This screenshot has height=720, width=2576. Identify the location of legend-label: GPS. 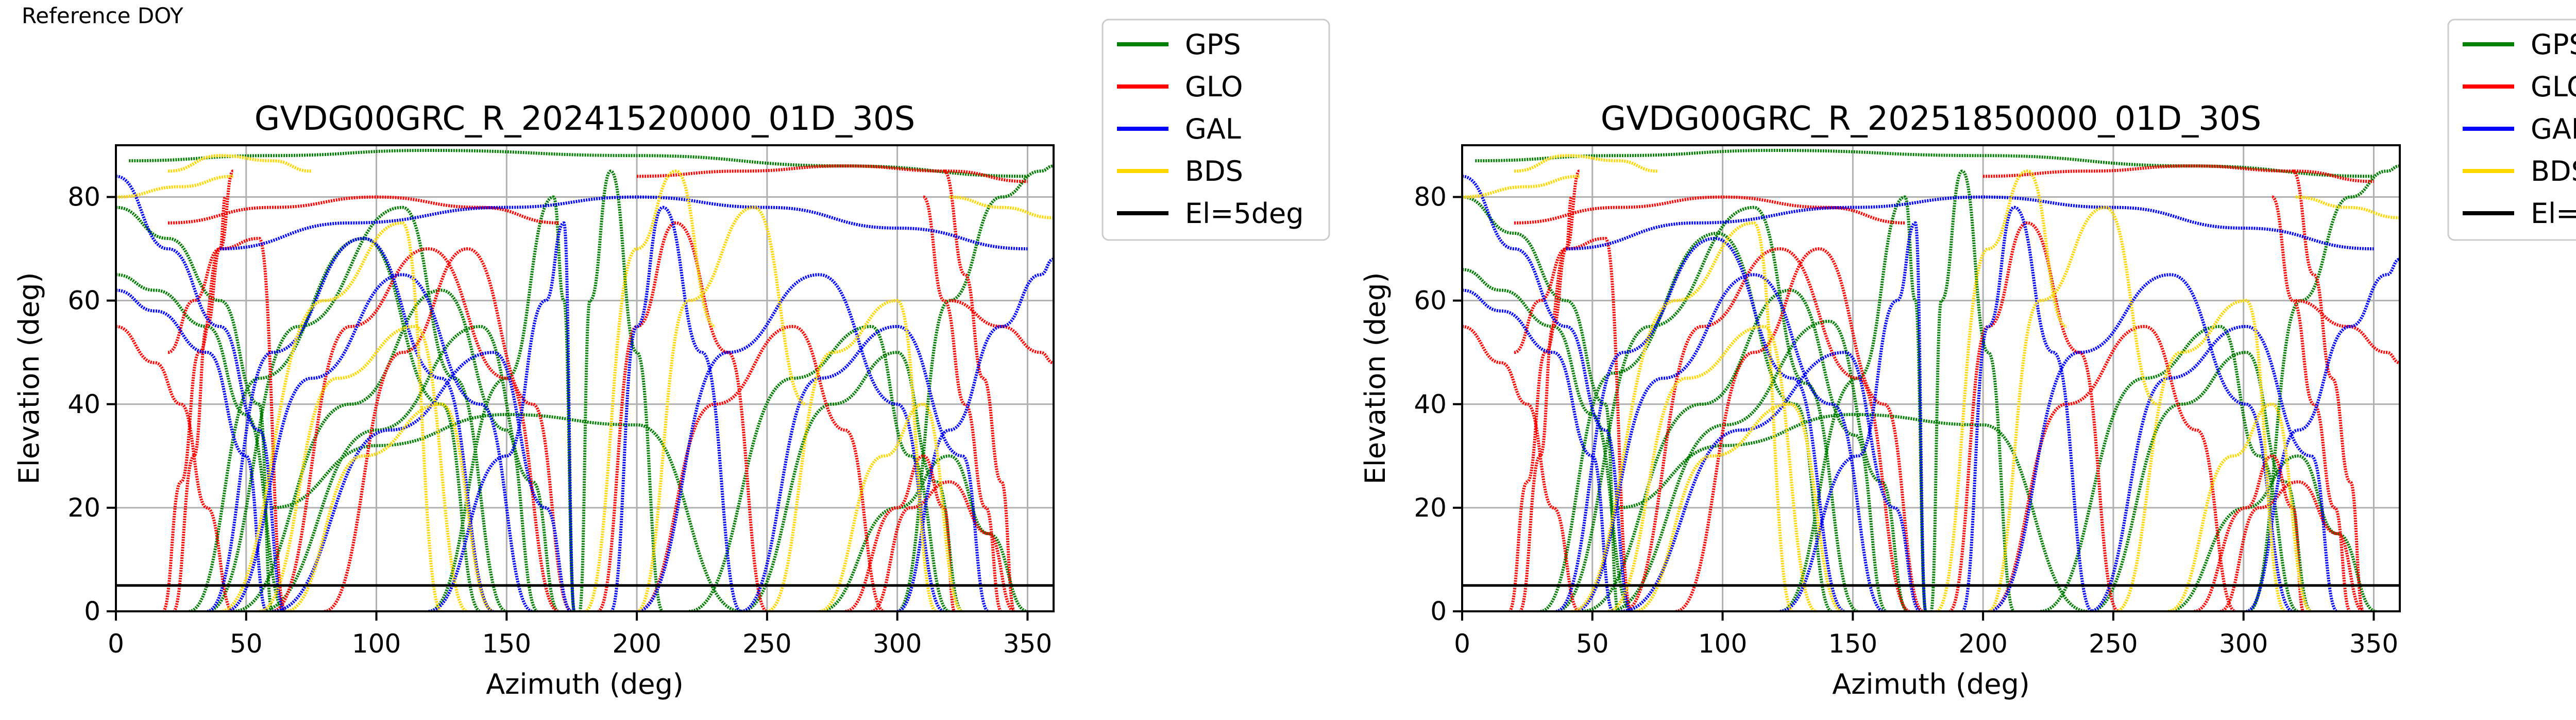
(1213, 44).